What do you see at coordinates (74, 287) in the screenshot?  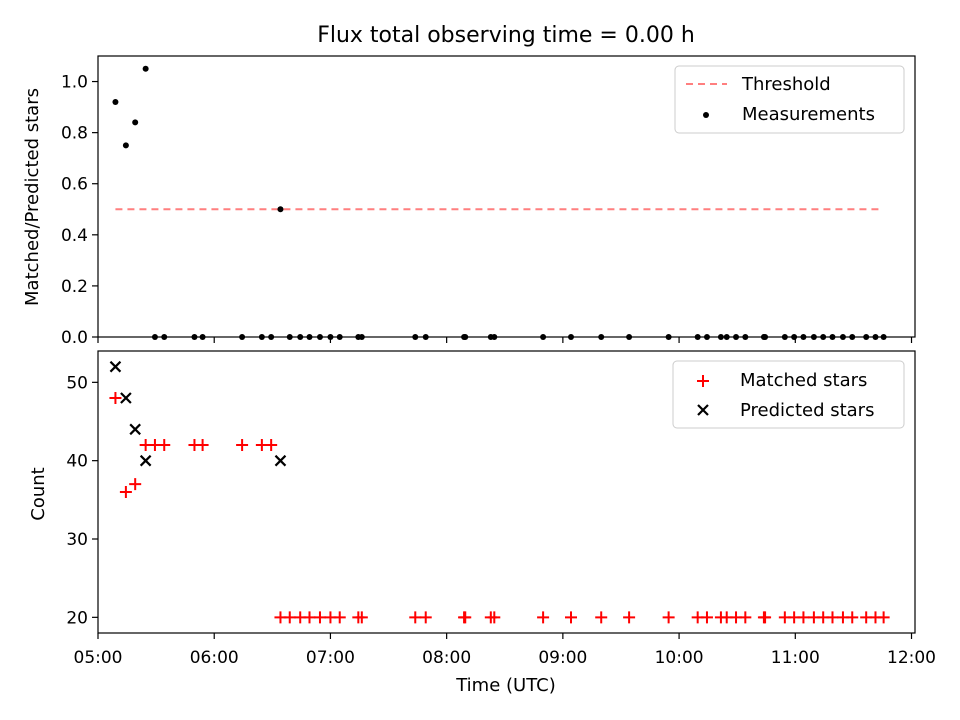 I see `top-y-tick-label: 0.2` at bounding box center [74, 287].